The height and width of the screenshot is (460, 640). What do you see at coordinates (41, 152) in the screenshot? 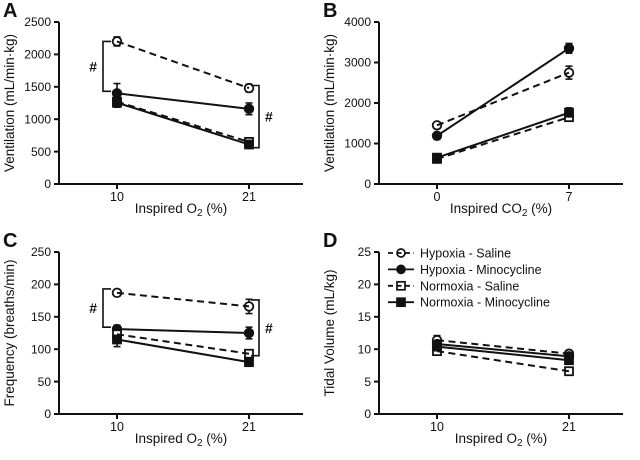
I see `y-tick-label: 500` at bounding box center [41, 152].